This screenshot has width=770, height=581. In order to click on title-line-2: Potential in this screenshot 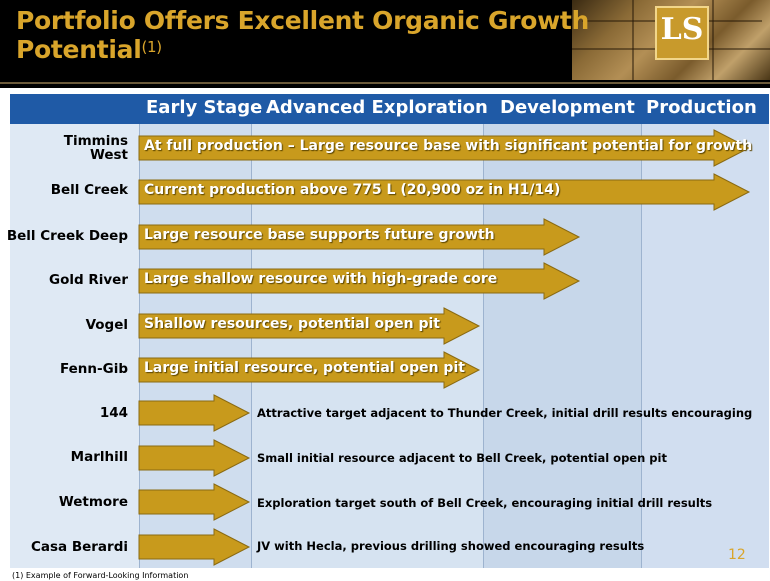, I will do `click(79, 49)`.